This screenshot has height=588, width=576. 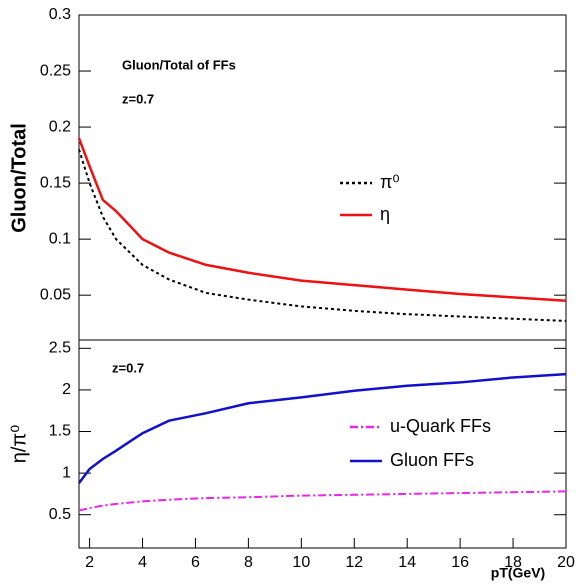 What do you see at coordinates (407, 562) in the screenshot?
I see `x-tick-label: 14` at bounding box center [407, 562].